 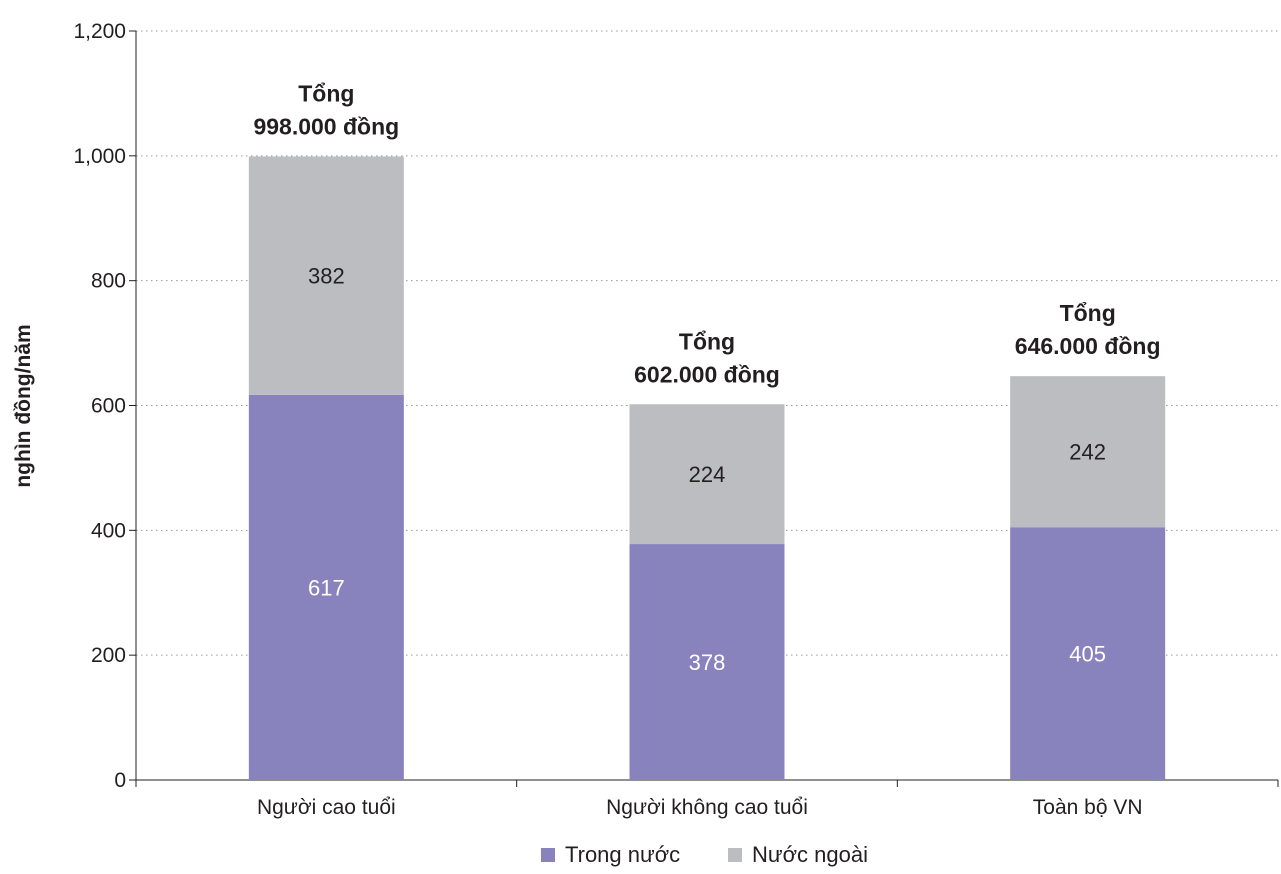 I want to click on total-label-value: 602.000 đồng, so click(x=707, y=374).